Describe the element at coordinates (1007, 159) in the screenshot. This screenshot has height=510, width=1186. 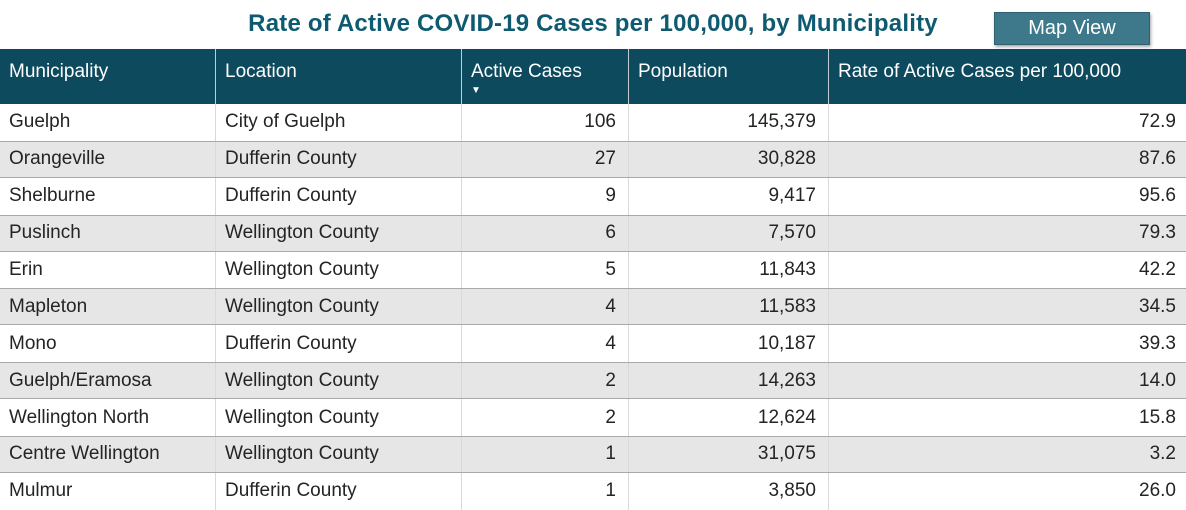
I see `cell-rate: 87.6` at that location.